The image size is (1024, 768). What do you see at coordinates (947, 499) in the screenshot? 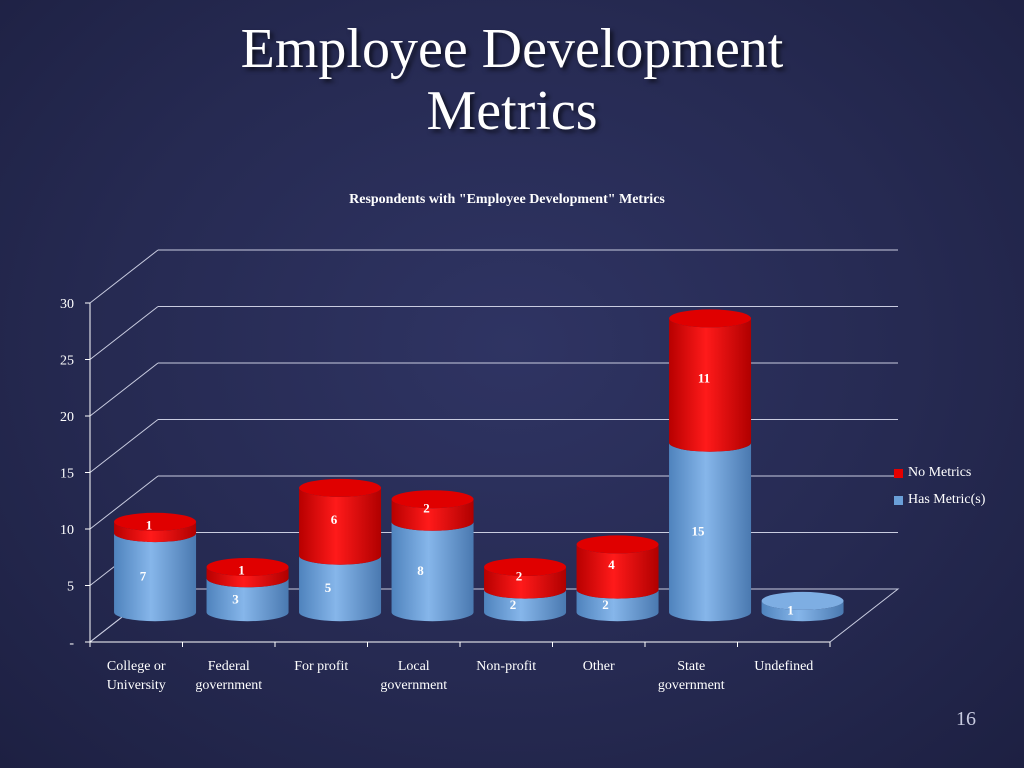
I see `legend-label-has-metric: Has Metric(s)` at bounding box center [947, 499].